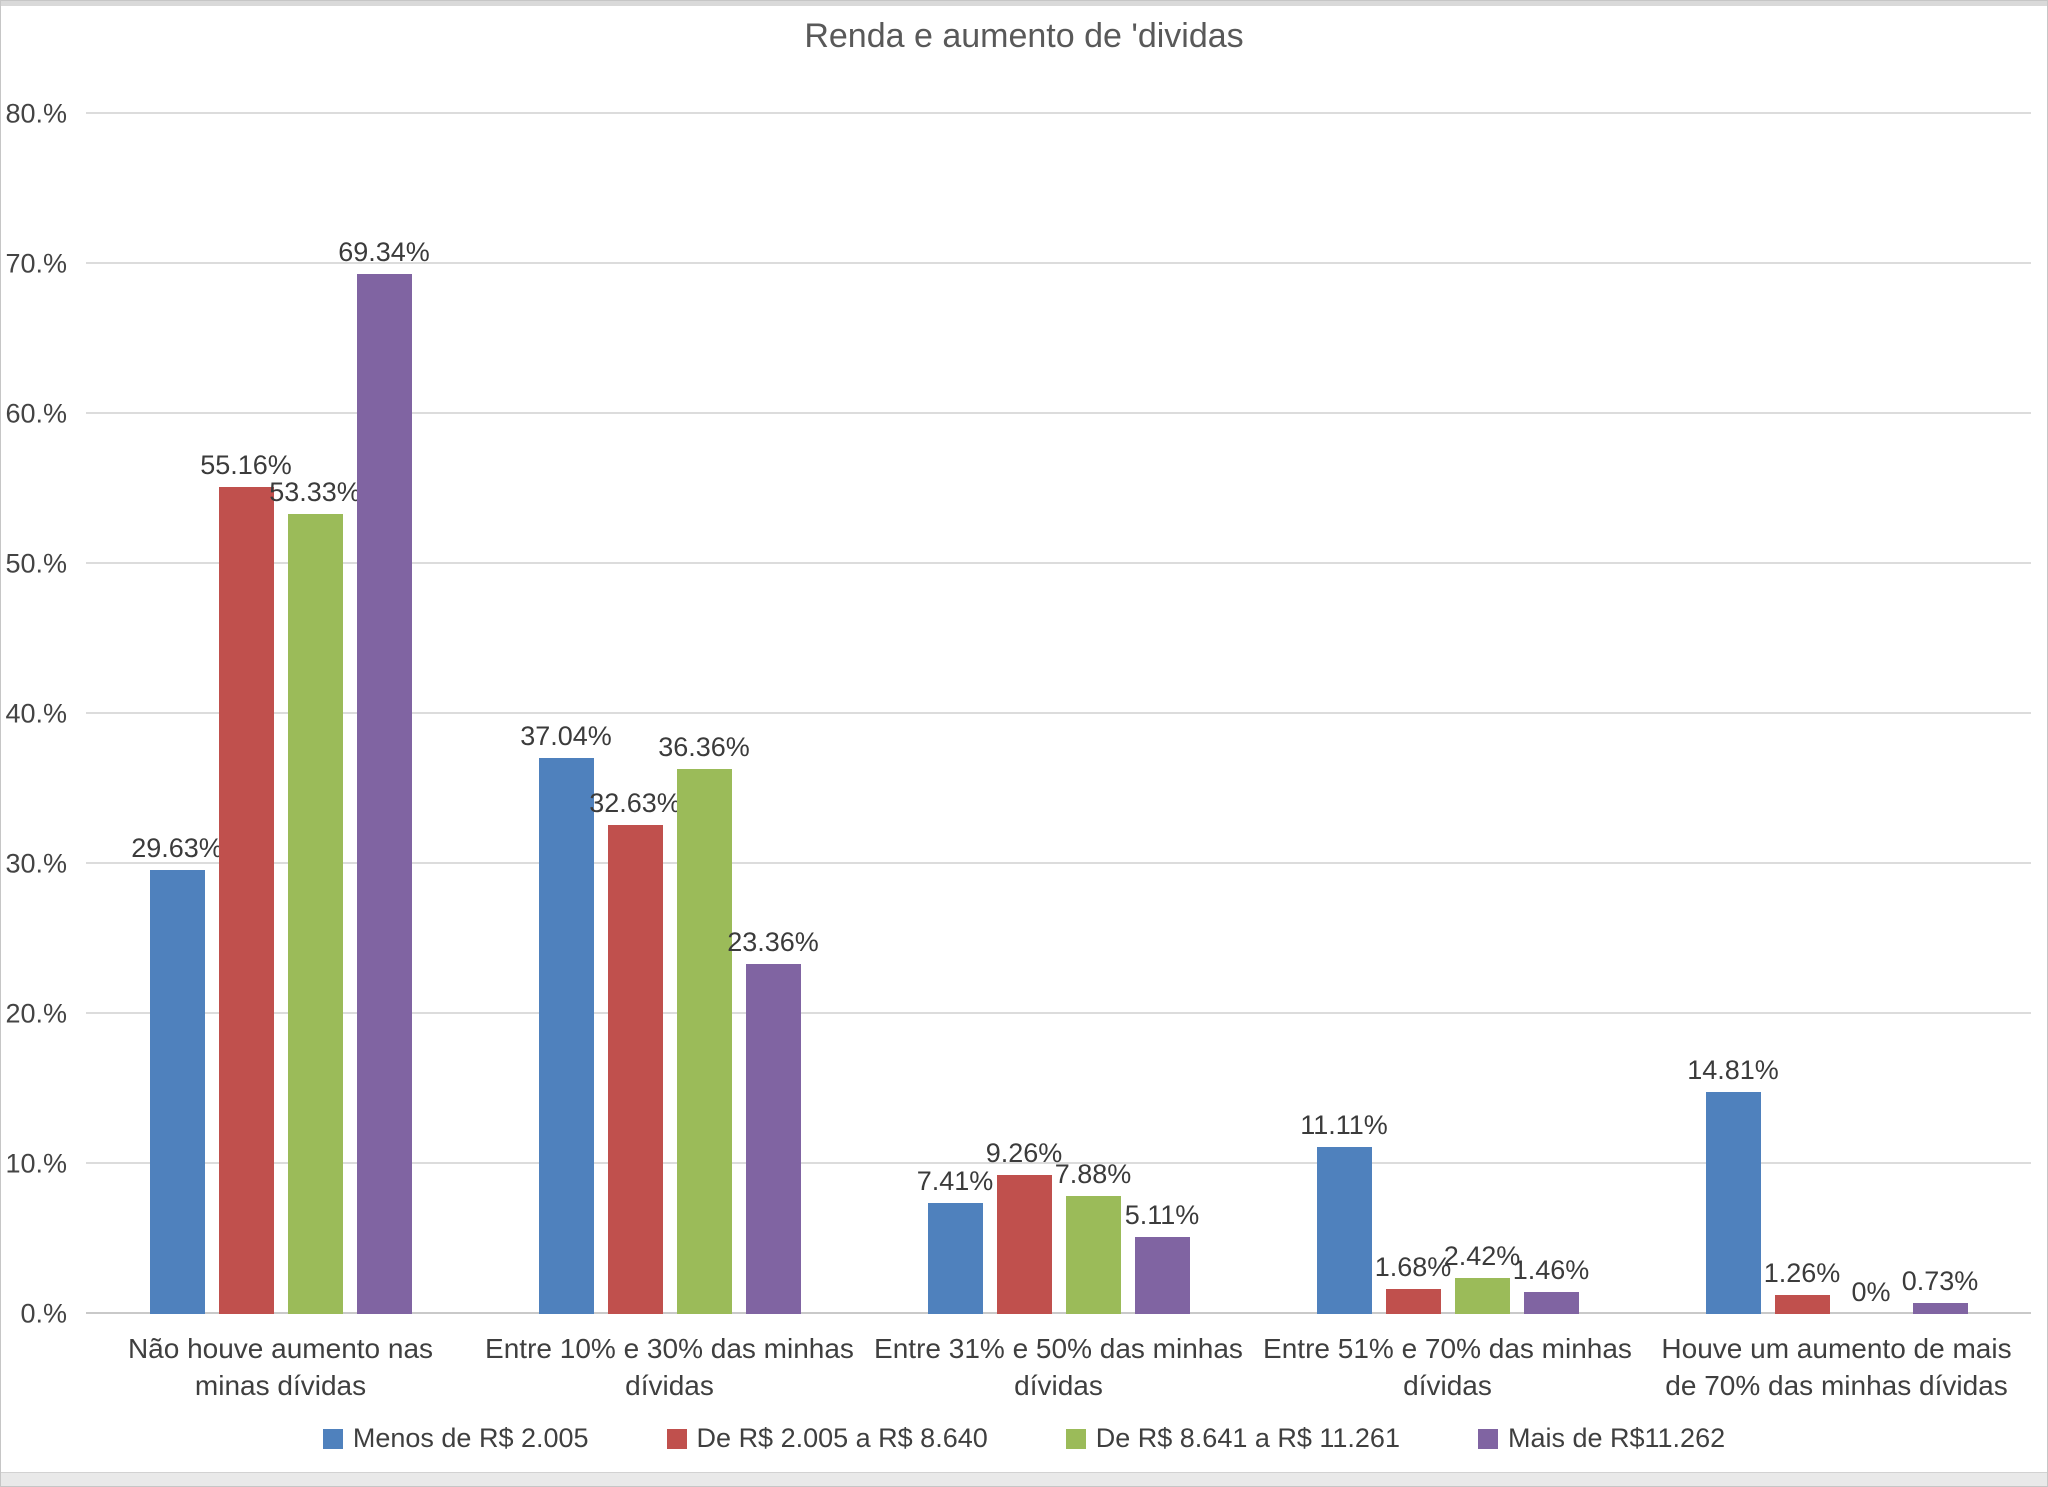 The height and width of the screenshot is (1487, 2048). What do you see at coordinates (1162, 1215) in the screenshot?
I see `value-label: 5.11%` at bounding box center [1162, 1215].